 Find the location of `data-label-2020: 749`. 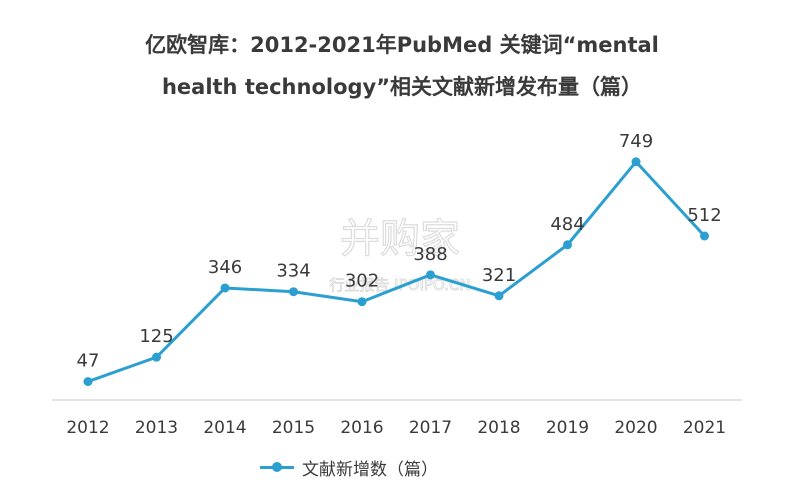

data-label-2020: 749 is located at coordinates (636, 141).